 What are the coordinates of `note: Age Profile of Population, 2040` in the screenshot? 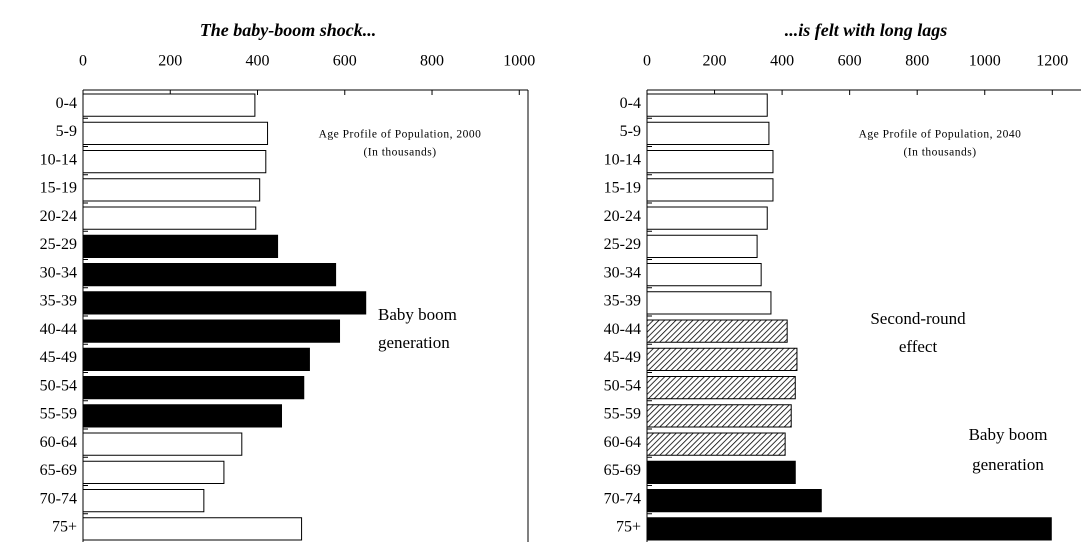 It's located at (940, 135).